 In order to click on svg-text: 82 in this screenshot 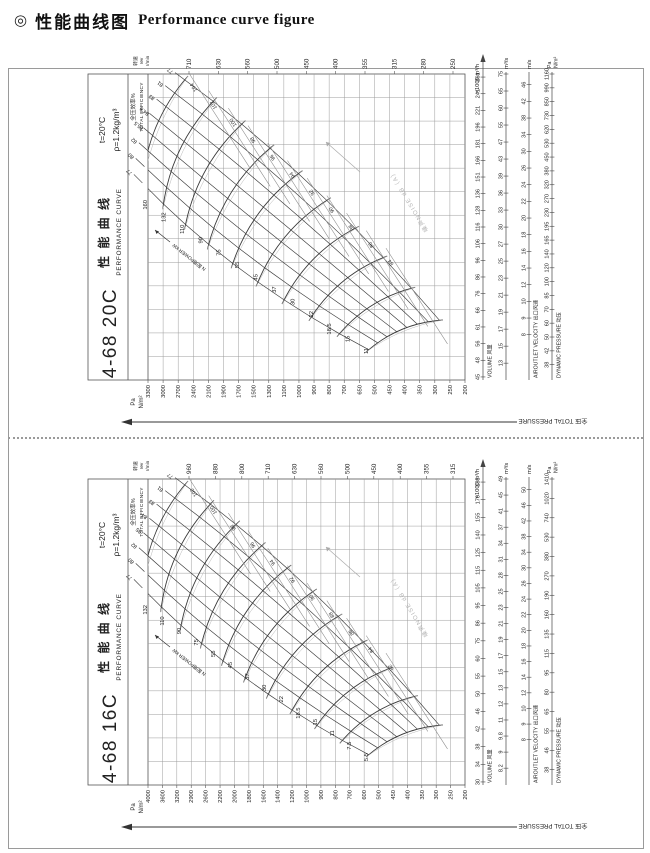, I will do `click(134, 545)`.